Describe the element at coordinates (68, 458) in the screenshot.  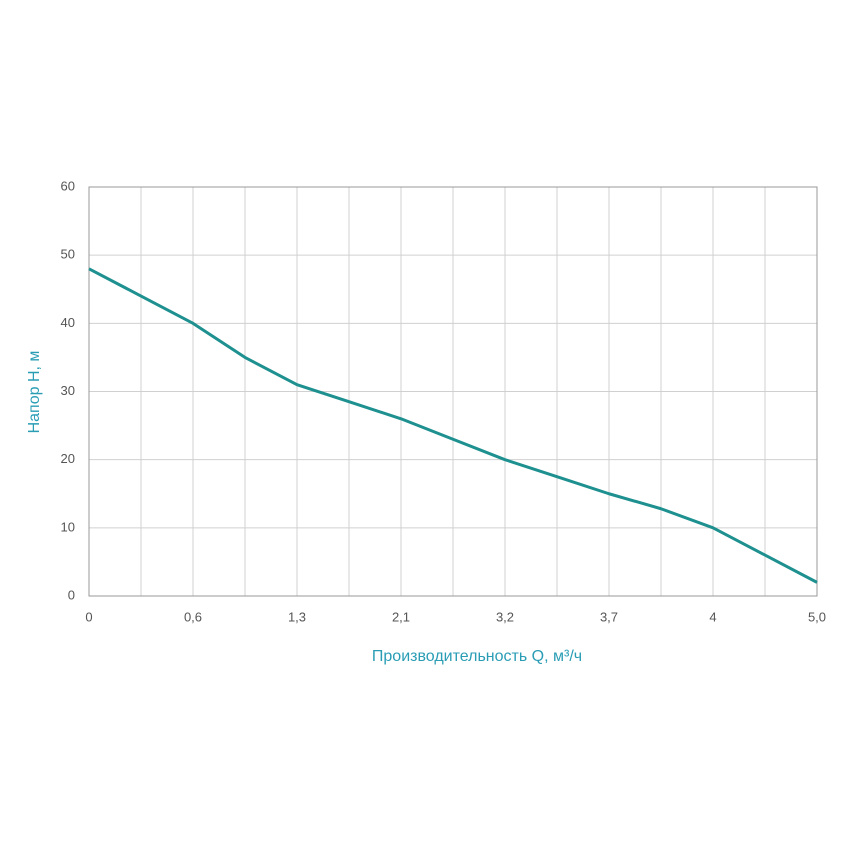
I see `y-tick-label: 20` at that location.